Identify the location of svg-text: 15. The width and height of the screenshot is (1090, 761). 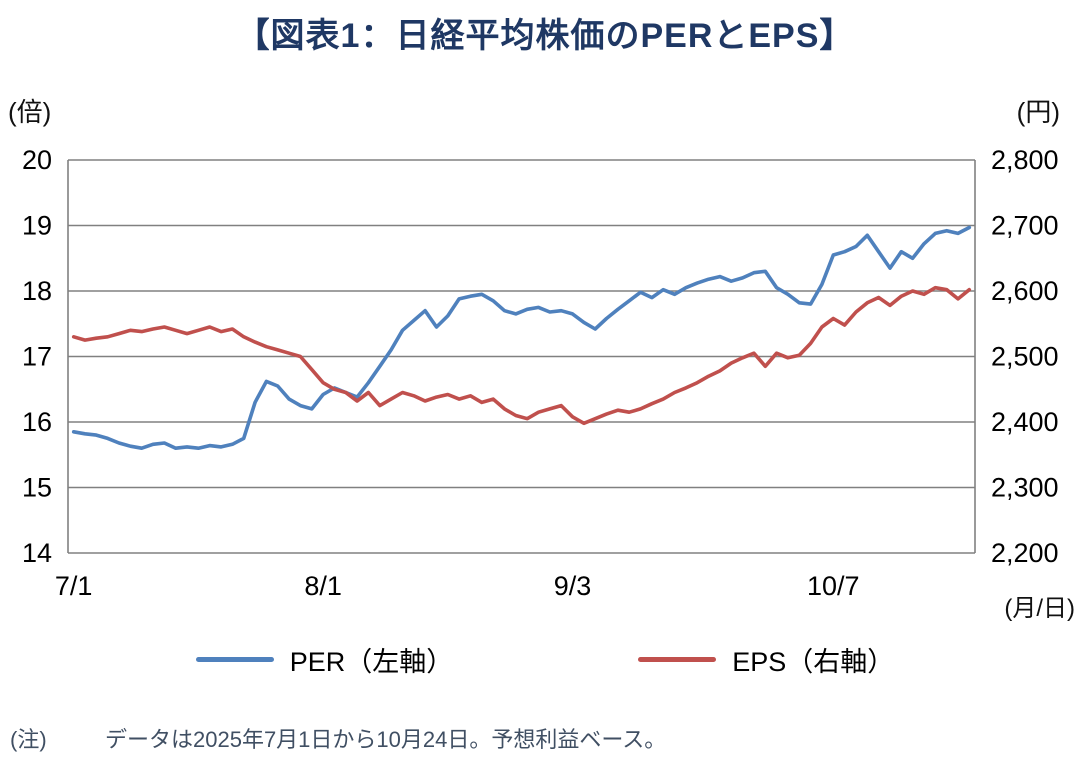
(37, 488).